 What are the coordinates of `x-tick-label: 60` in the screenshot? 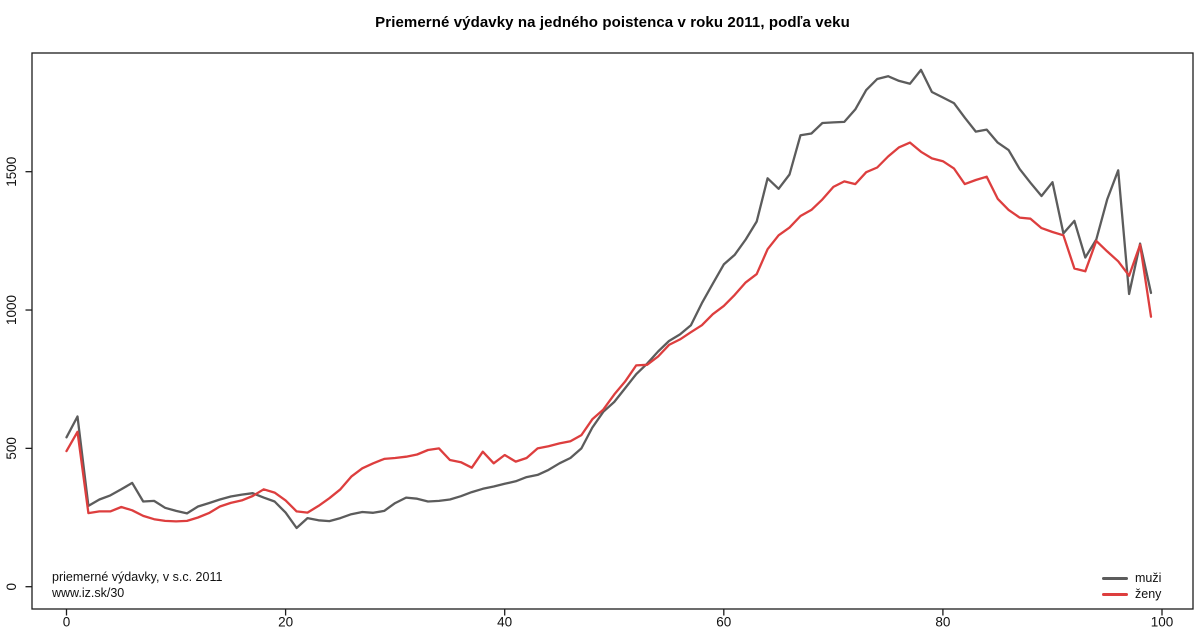 It's located at (723, 622).